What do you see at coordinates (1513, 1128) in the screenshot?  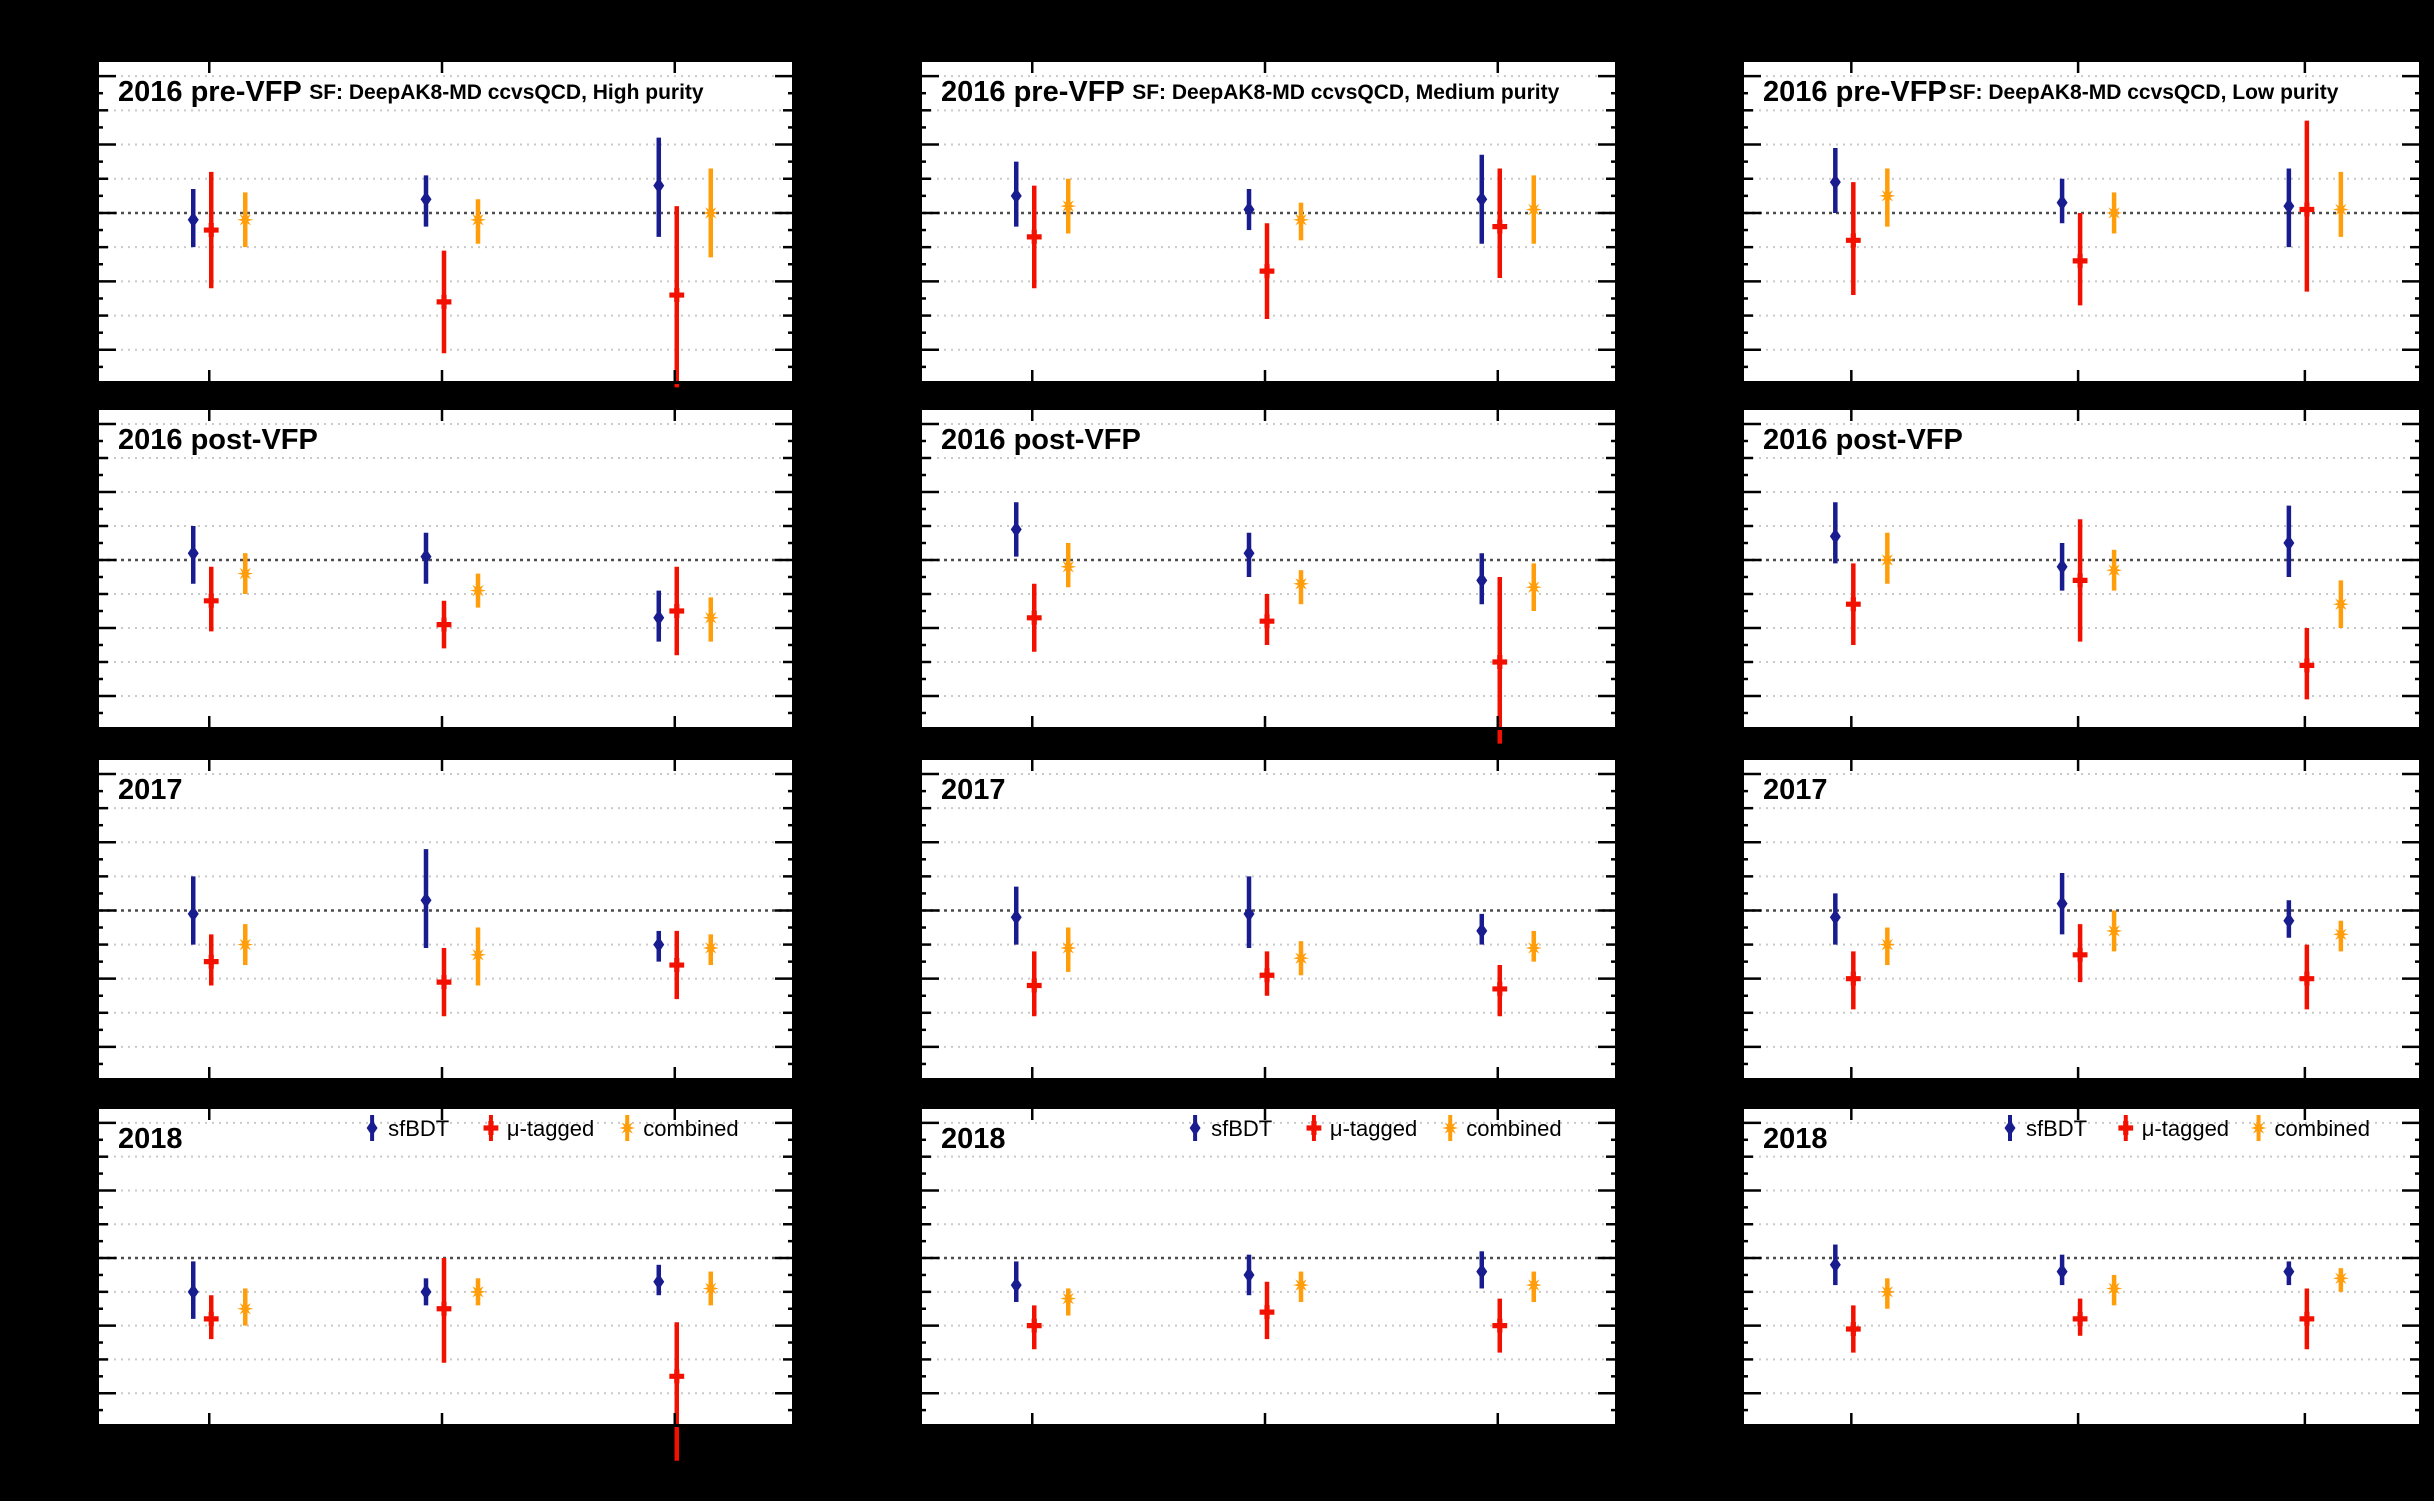 I see `legend-label-combined: combined` at bounding box center [1513, 1128].